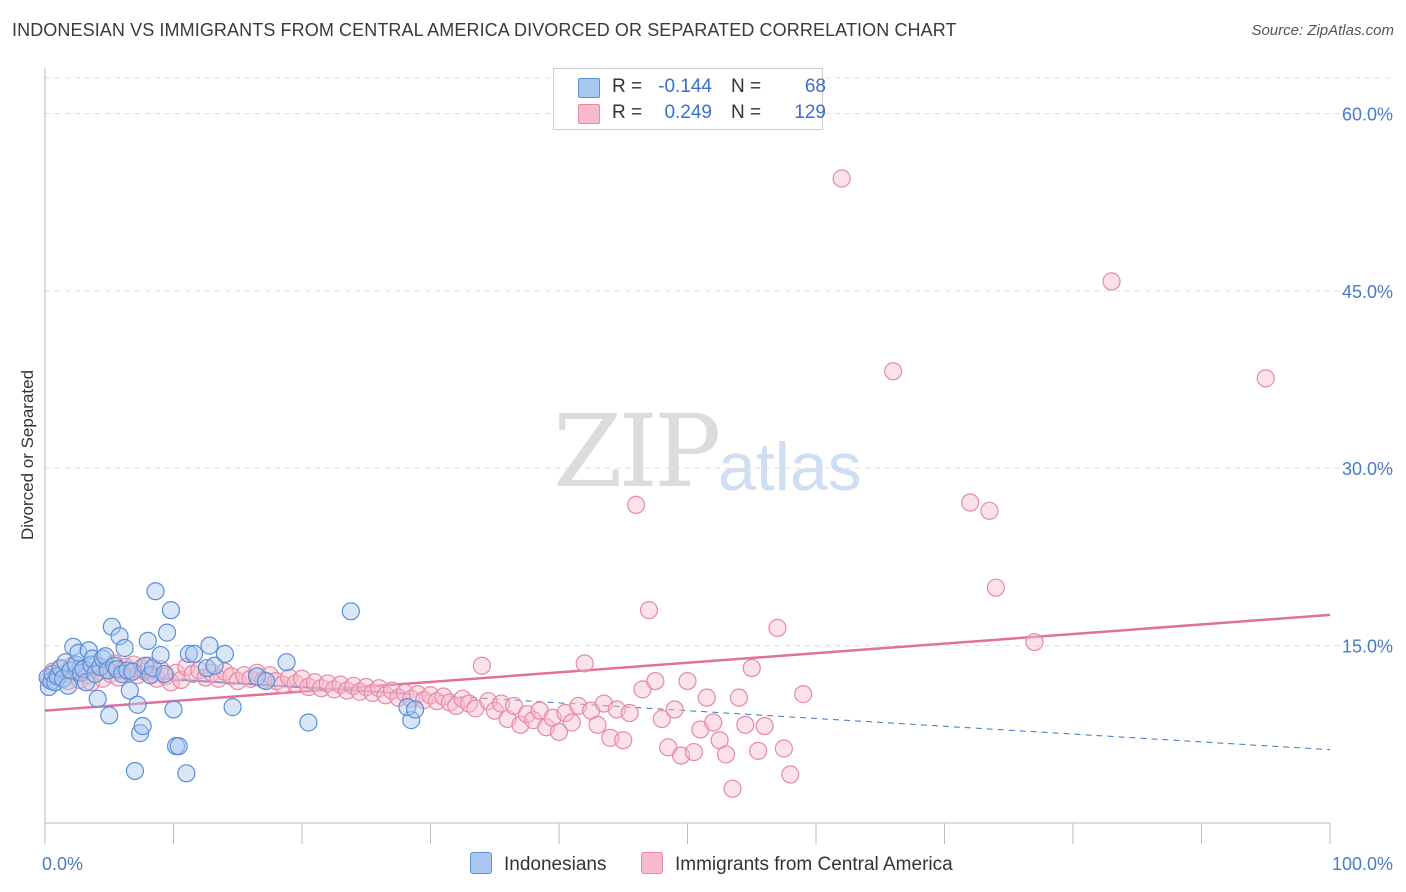 This screenshot has height=892, width=1406. Describe the element at coordinates (814, 864) in the screenshot. I see `bottom-legend-label: Immigrants from Central America` at that location.